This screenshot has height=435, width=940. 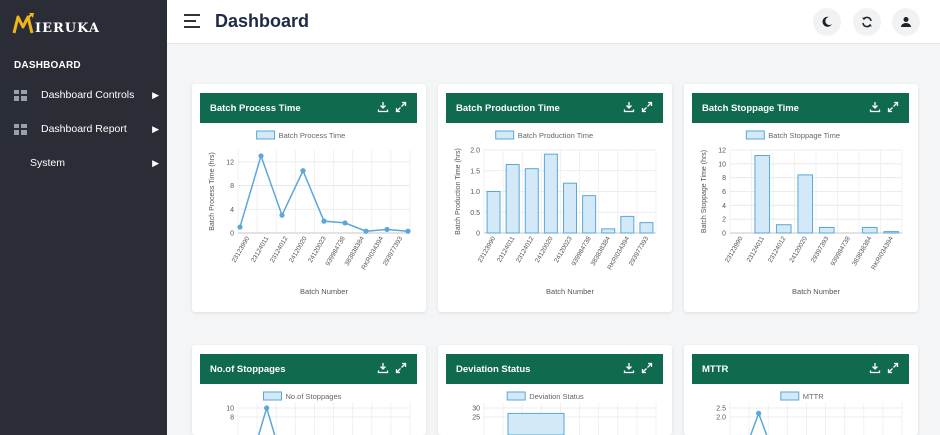 I want to click on top-bar: Dashboard, so click(x=553, y=22).